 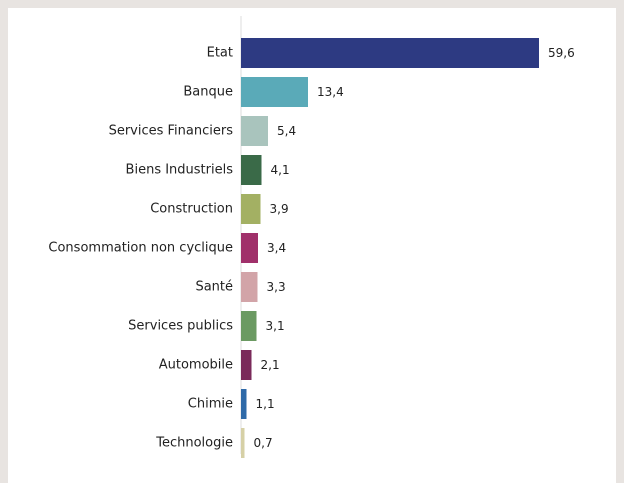 I want to click on value-label: 13,4, so click(x=330, y=92).